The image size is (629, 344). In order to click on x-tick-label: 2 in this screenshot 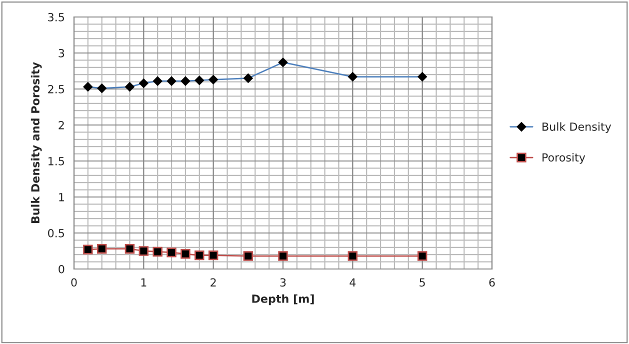, I will do `click(213, 282)`.